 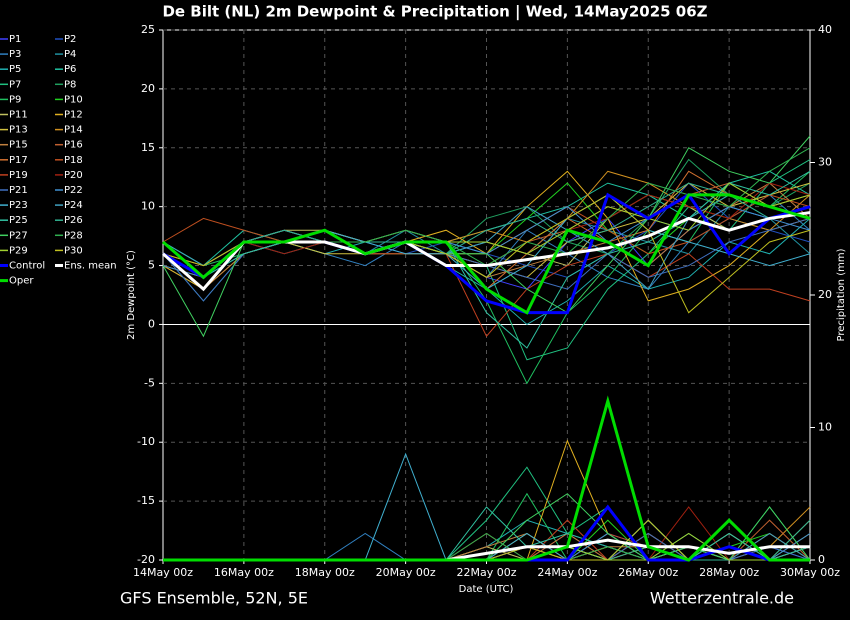 I want to click on y-tick-label: -5, so click(x=149, y=382).